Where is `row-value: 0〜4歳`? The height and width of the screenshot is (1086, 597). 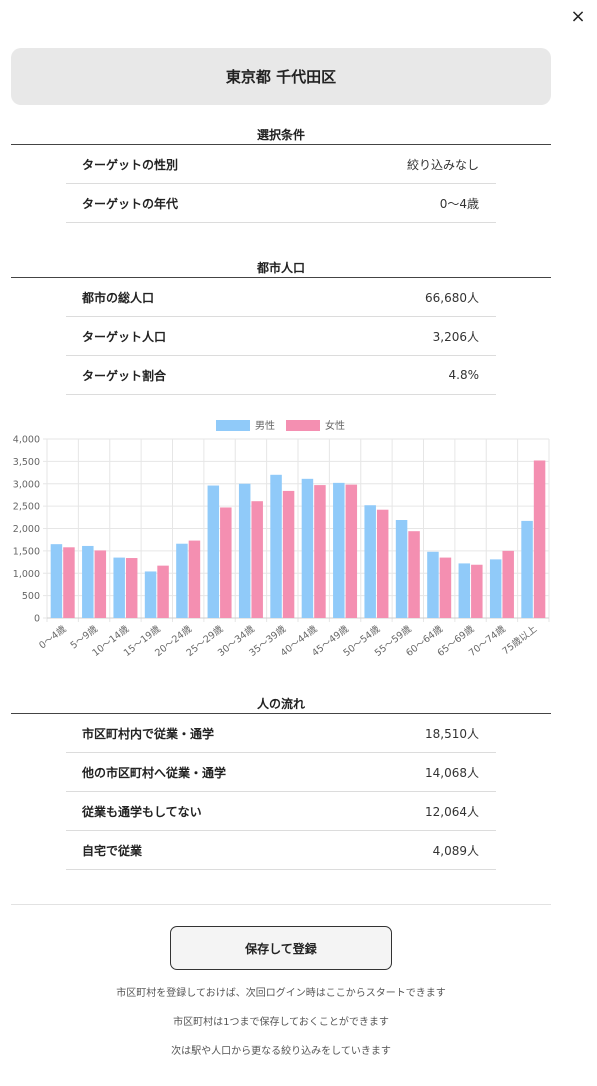
row-value: 0〜4歳 is located at coordinates (459, 203).